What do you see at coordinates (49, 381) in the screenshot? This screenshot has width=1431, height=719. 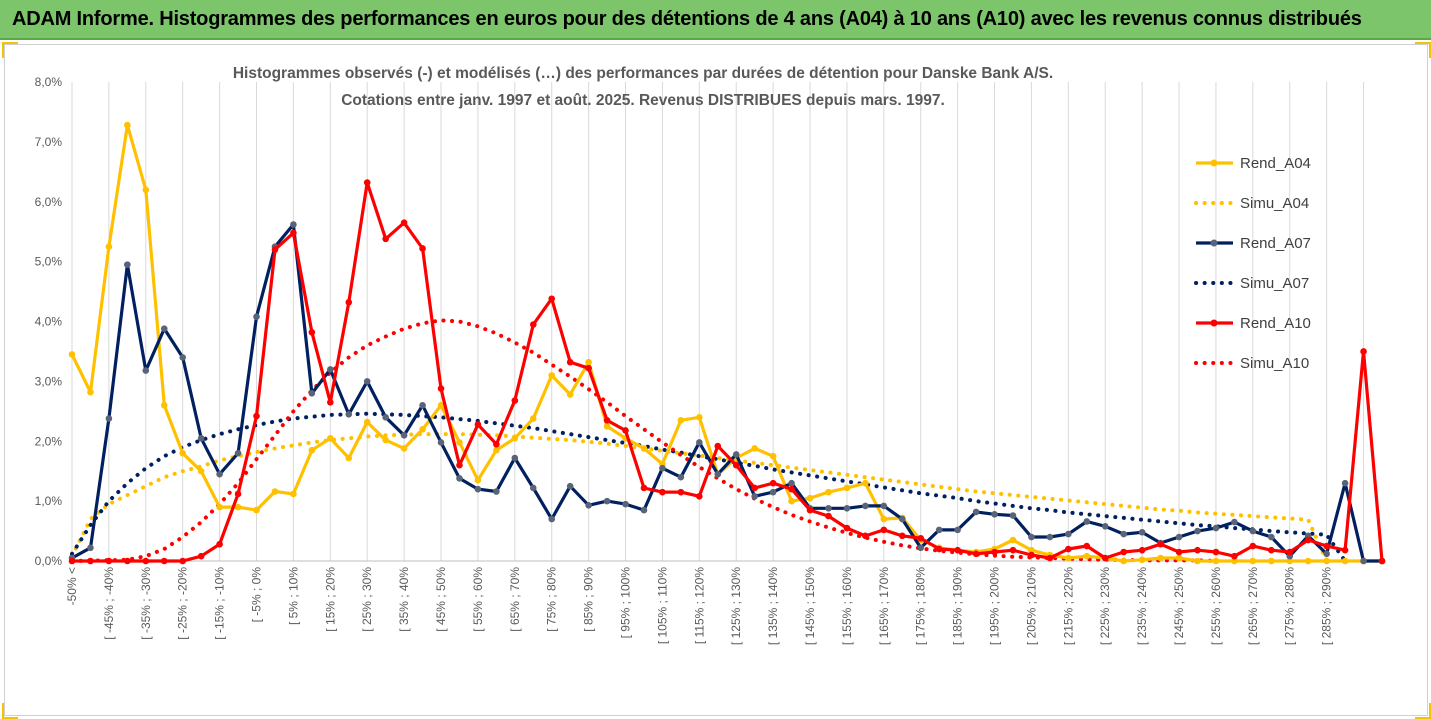 I see `y-tick-label: 3,0%` at bounding box center [49, 381].